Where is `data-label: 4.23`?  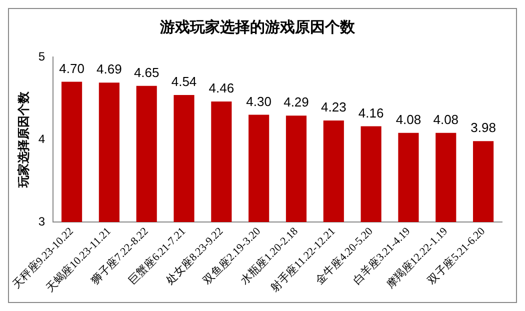 data-label: 4.23 is located at coordinates (333, 107).